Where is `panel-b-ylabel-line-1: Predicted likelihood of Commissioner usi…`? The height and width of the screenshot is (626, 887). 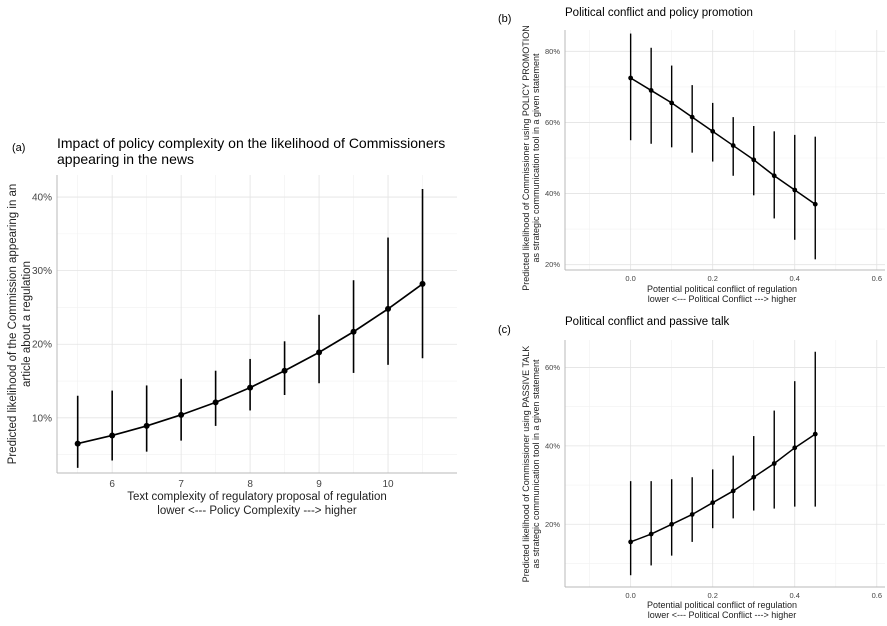 panel-b-ylabel-line-1: Predicted likelihood of Commissioner usi… is located at coordinates (526, 157).